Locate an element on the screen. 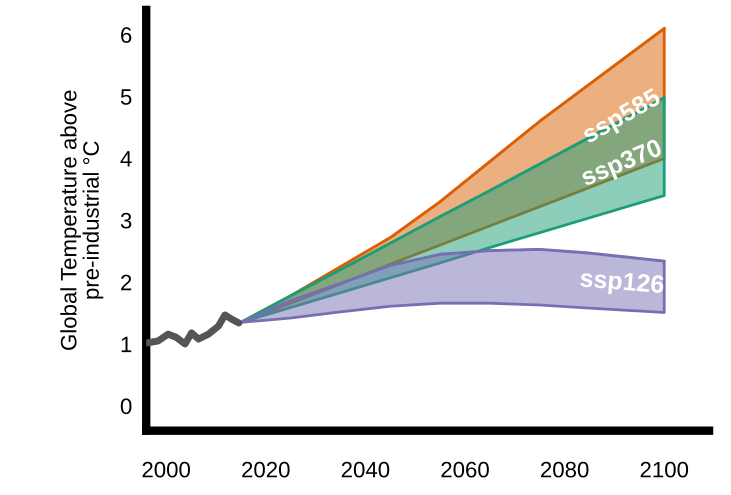 Image resolution: width=731 pixels, height=495 pixels. x-tick-label: 2000 is located at coordinates (166, 470).